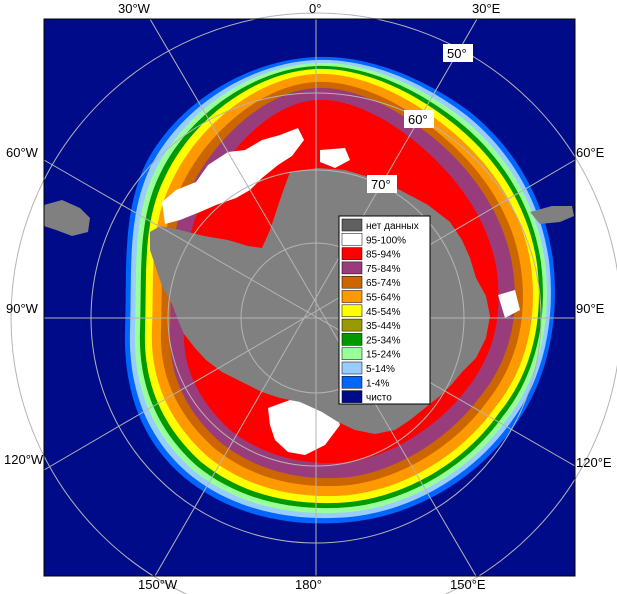  What do you see at coordinates (383, 340) in the screenshot?
I see `legend-label: 25-34%` at bounding box center [383, 340].